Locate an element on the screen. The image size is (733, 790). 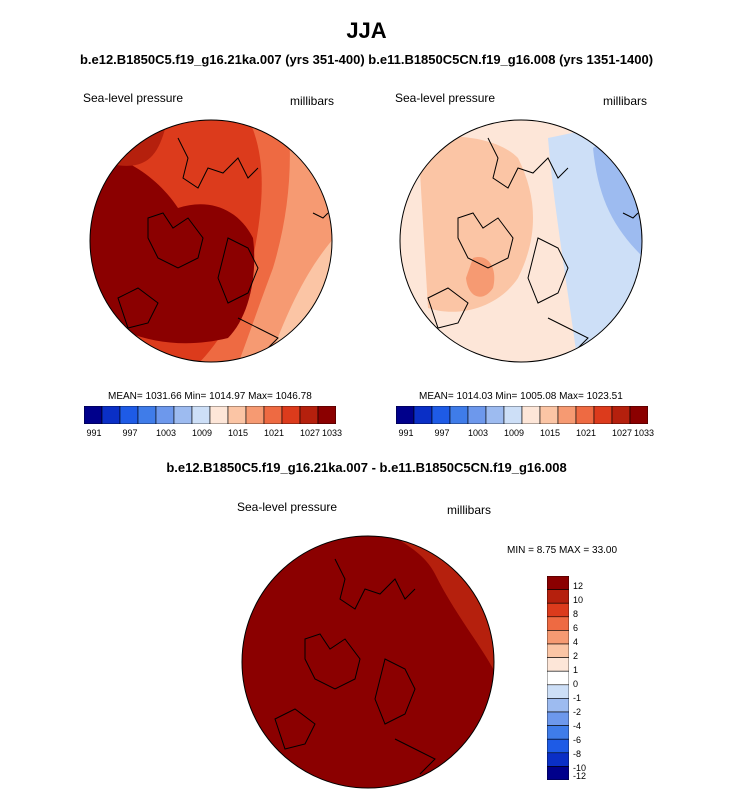
colorbar2-ticks: 991 997 1003 1009 1015 1021 1027 1033 is located at coordinates (525, 435).